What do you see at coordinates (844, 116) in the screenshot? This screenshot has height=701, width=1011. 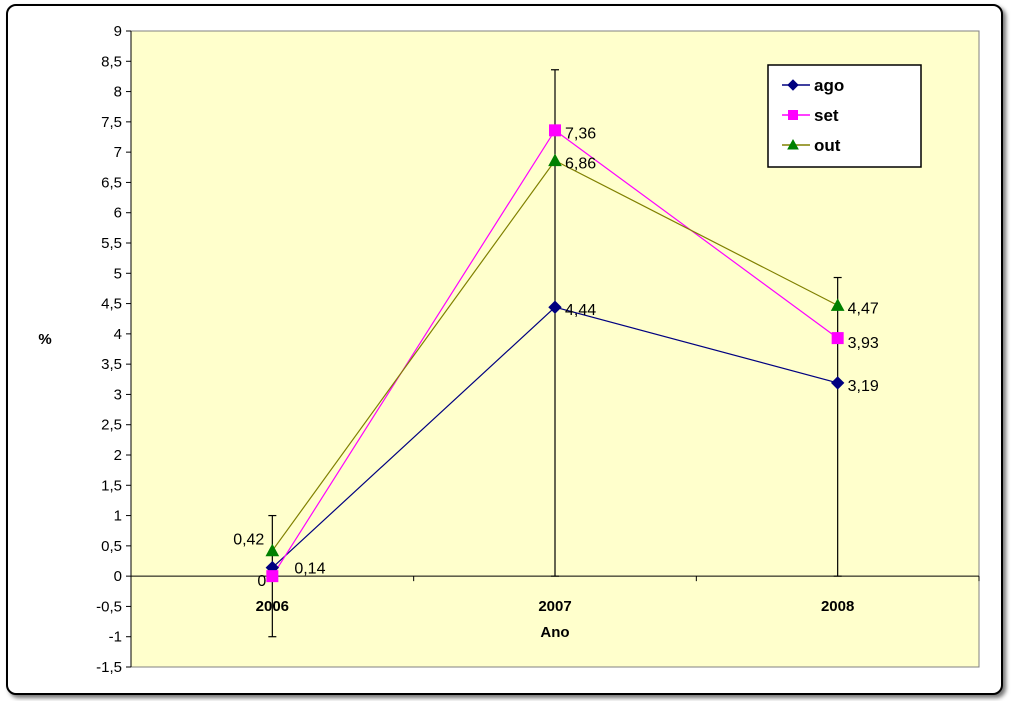 I see `legend: ago set out` at bounding box center [844, 116].